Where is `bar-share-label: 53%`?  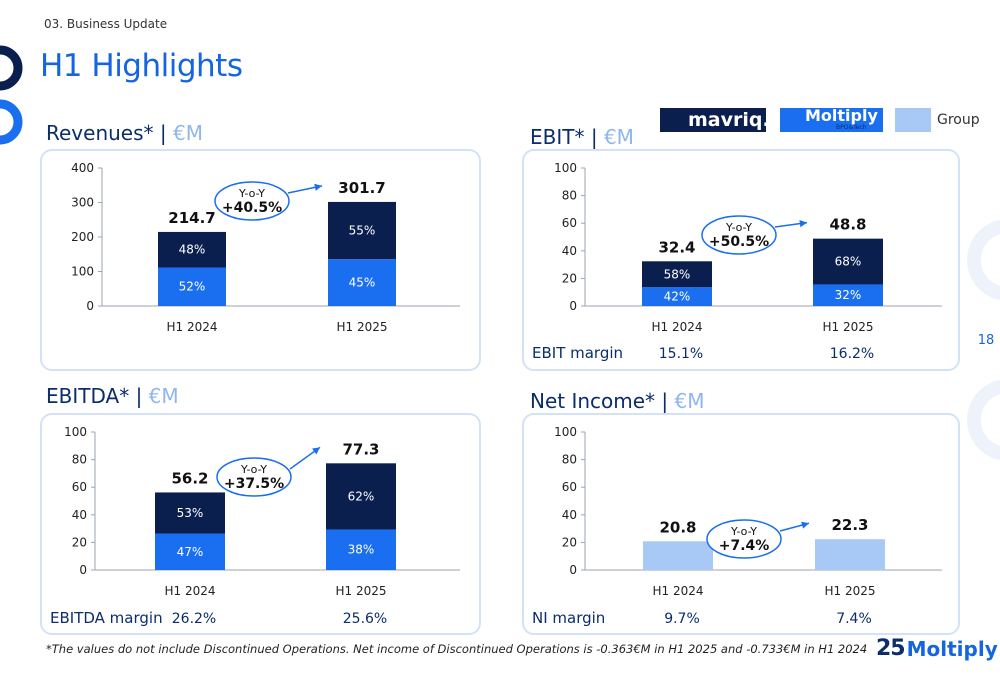 bar-share-label: 53% is located at coordinates (190, 513).